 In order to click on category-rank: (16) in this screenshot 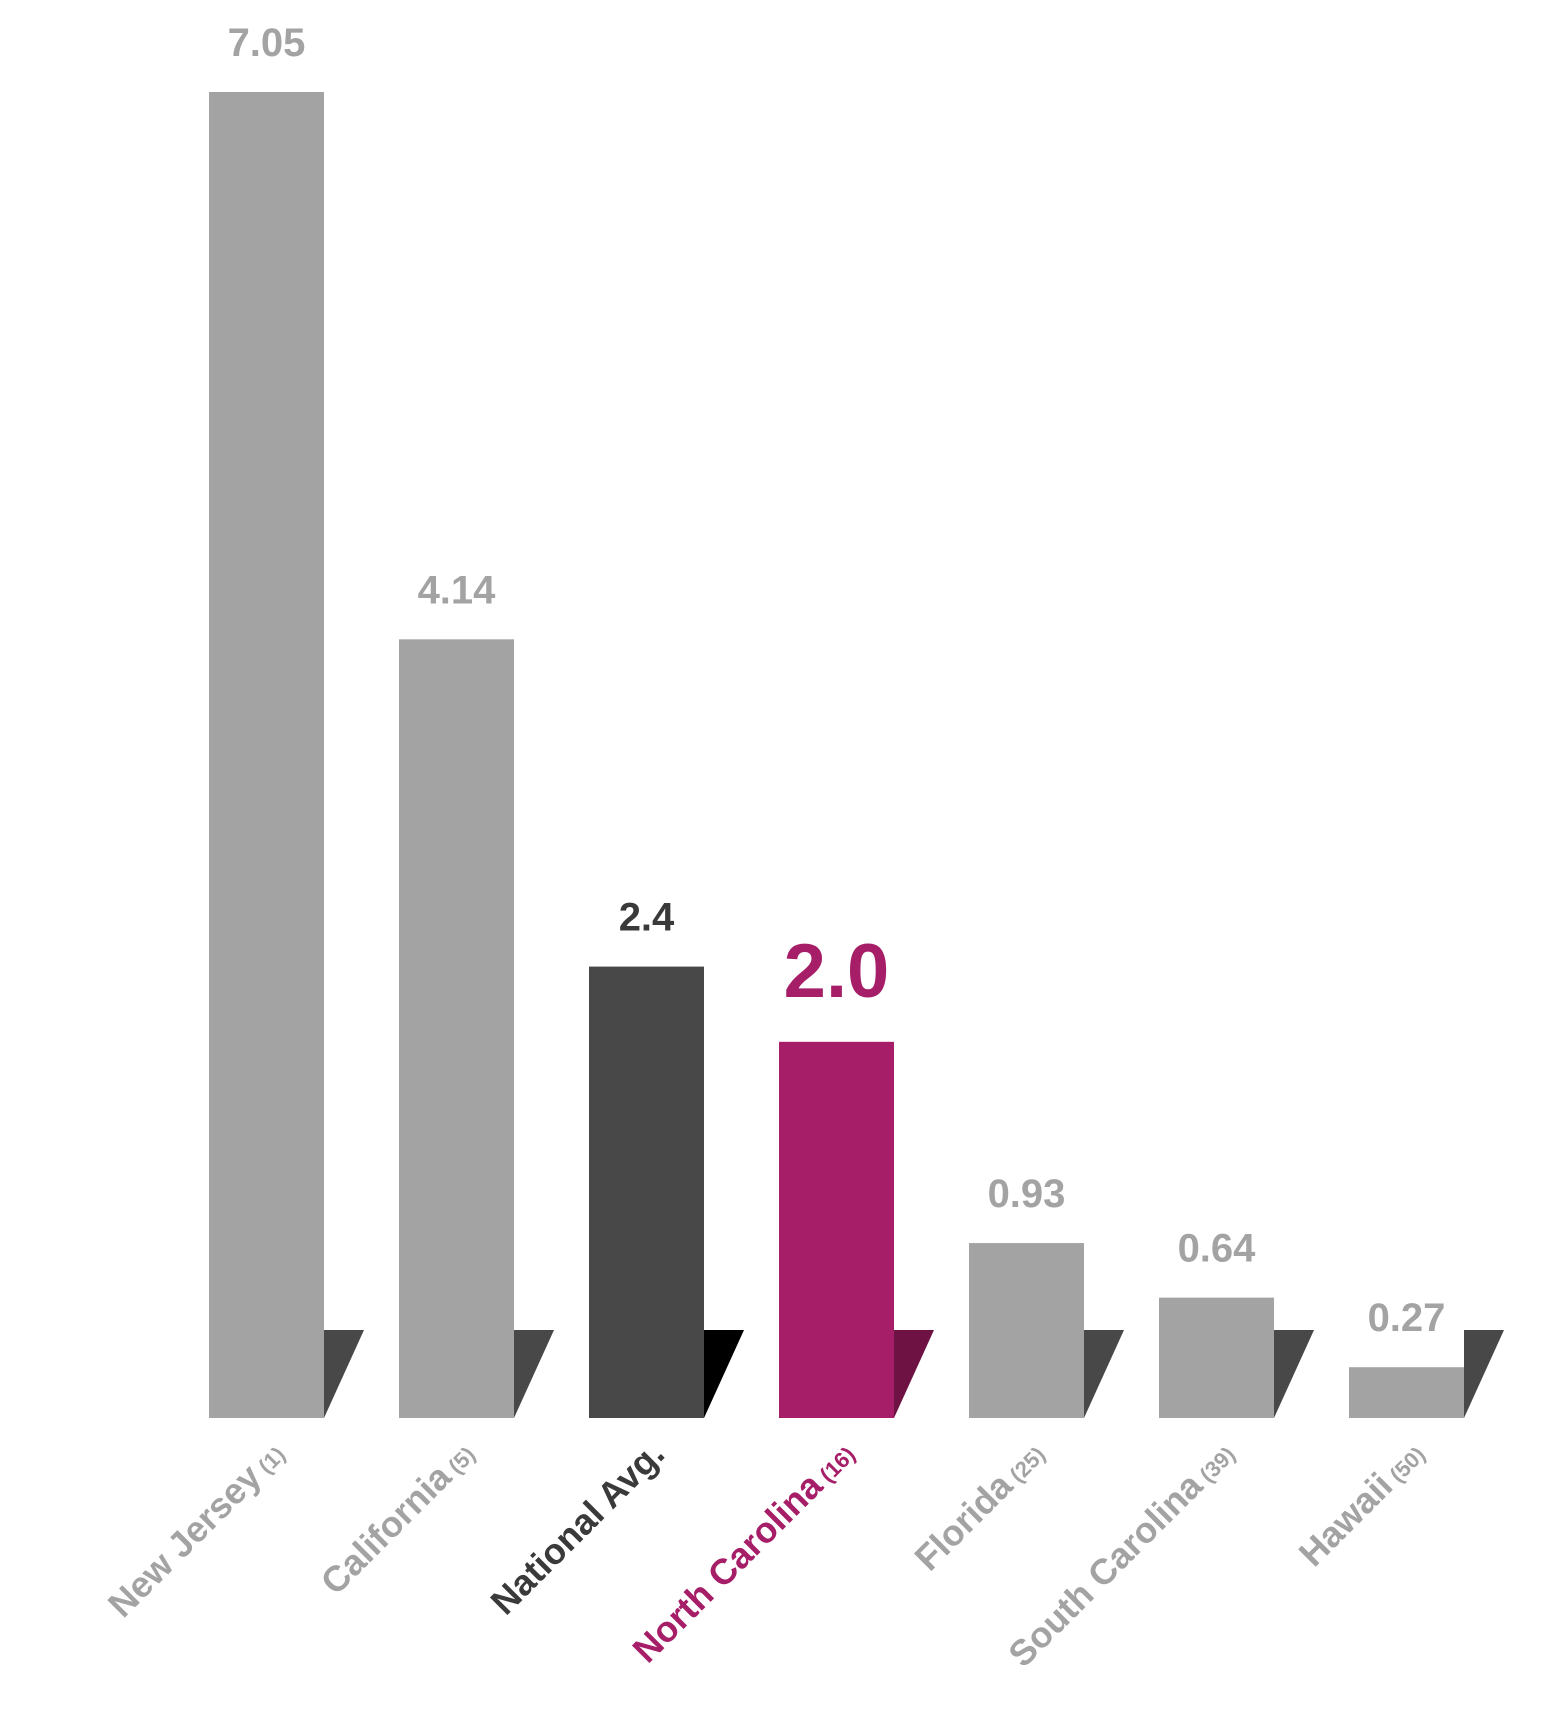, I will do `click(837, 1464)`.